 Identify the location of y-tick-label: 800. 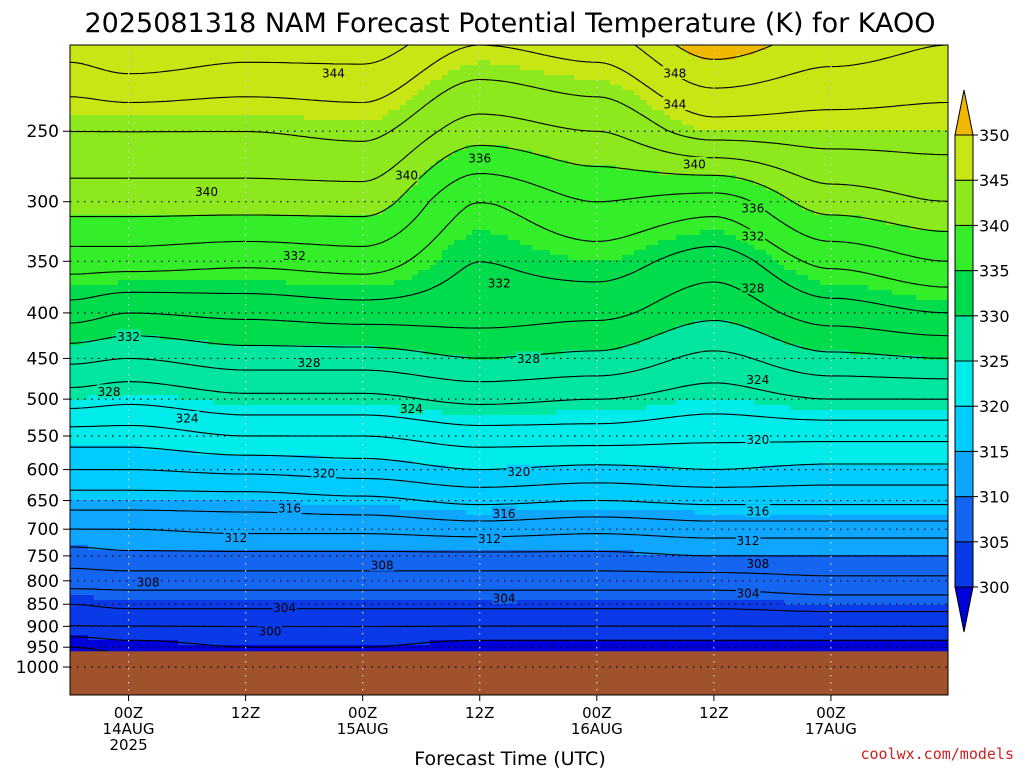
(43, 582).